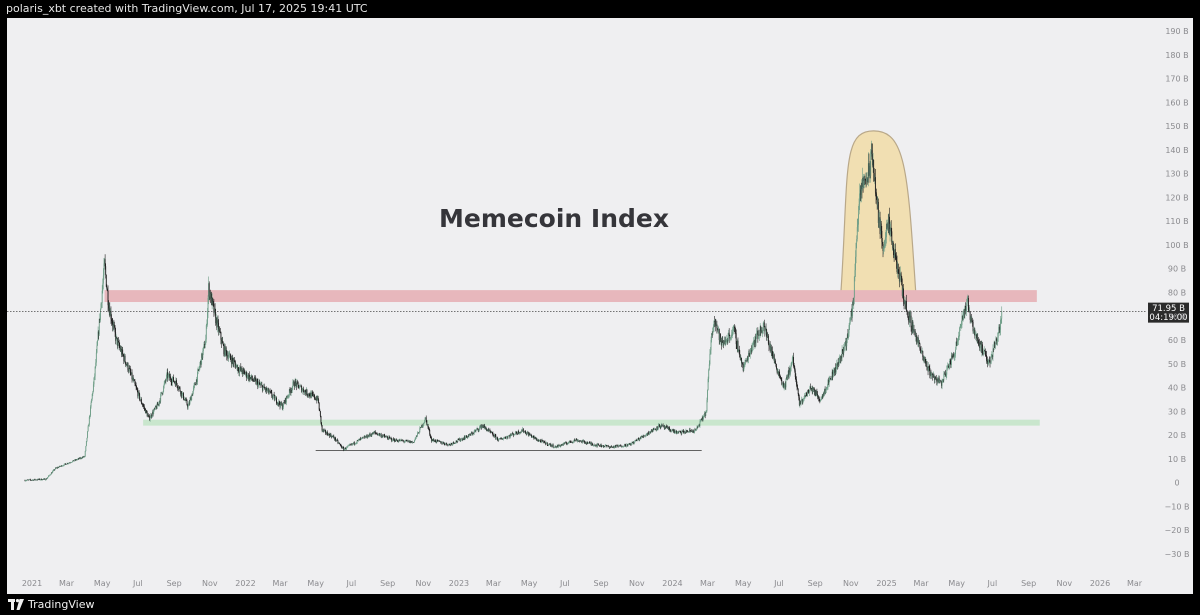 The image size is (1200, 615). What do you see at coordinates (921, 583) in the screenshot?
I see `x-tick-label: Mar` at bounding box center [921, 583].